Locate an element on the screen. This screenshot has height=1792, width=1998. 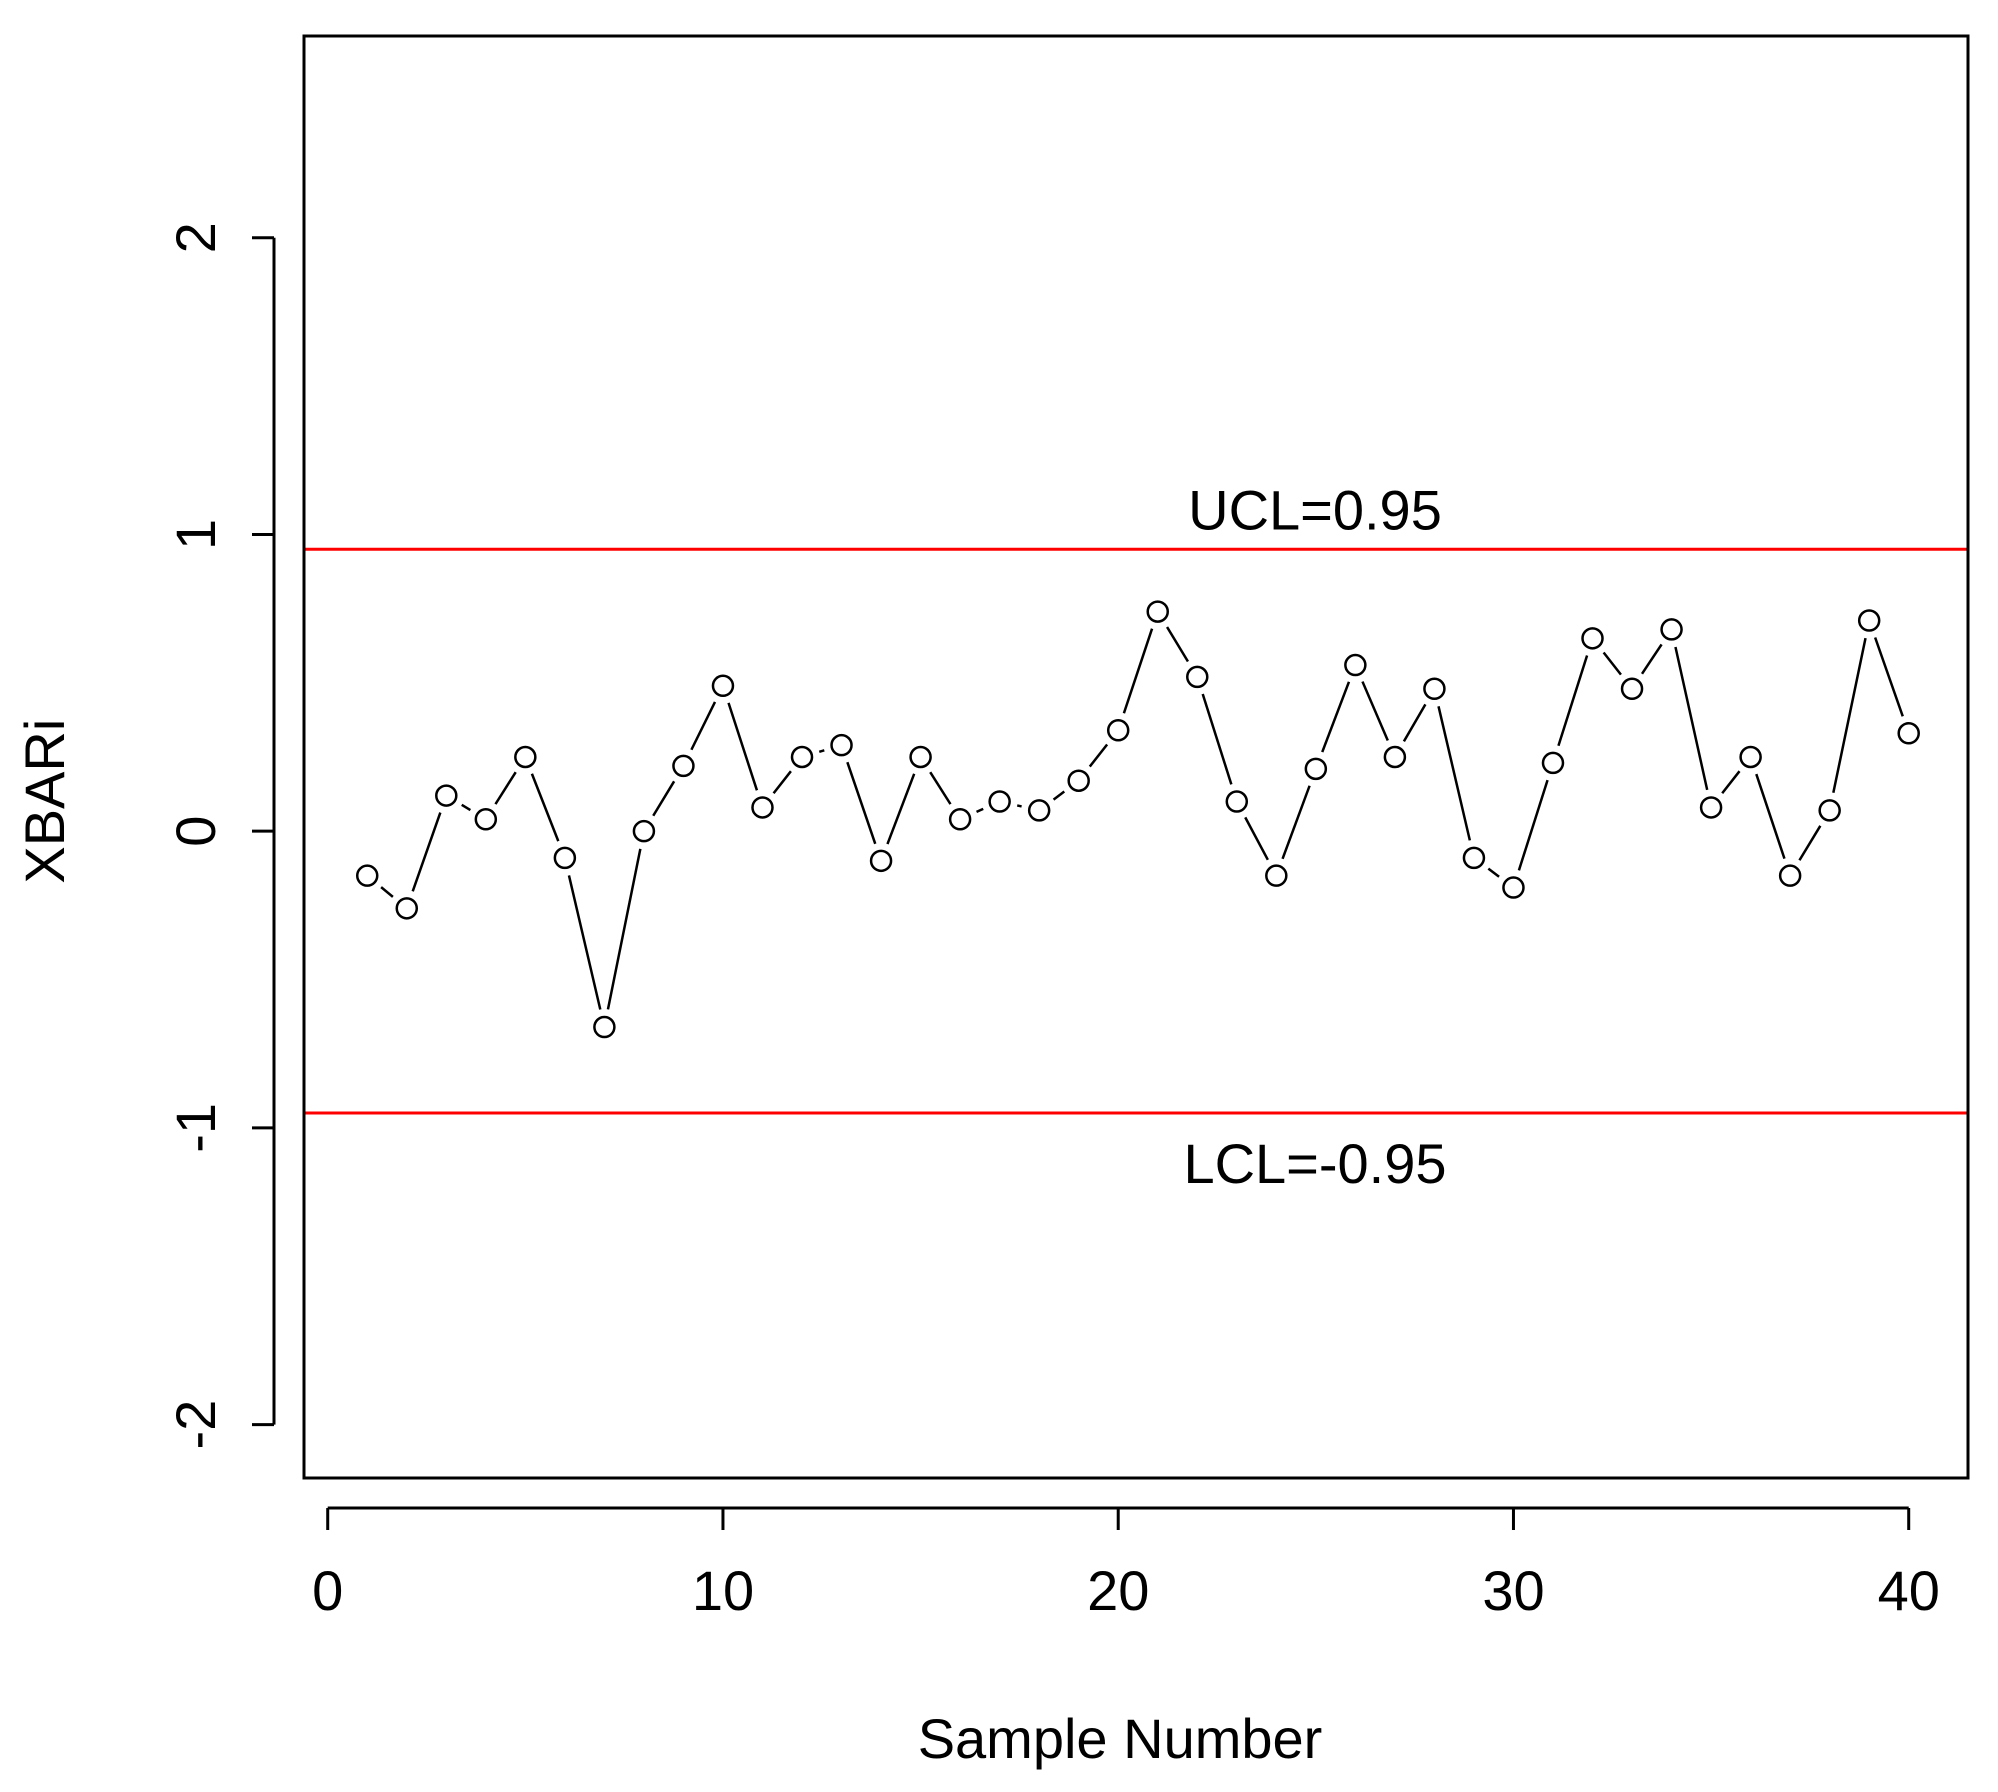
y-axis-title: XBARi is located at coordinates (44, 801).